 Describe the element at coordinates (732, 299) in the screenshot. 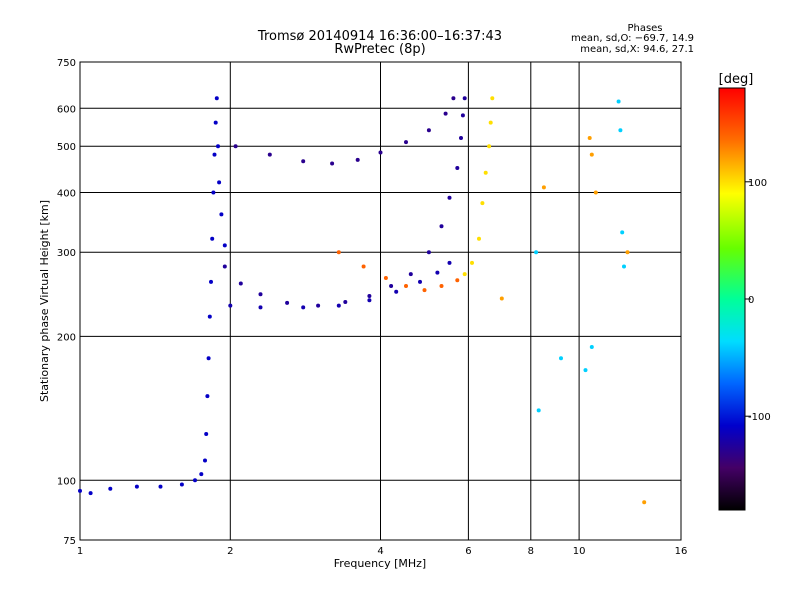

I see `colorbar` at that location.